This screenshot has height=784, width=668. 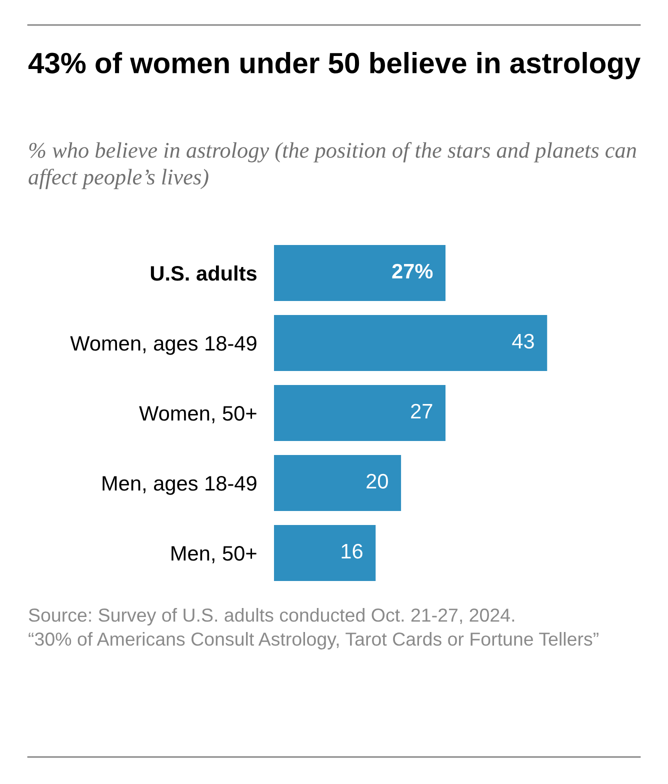 What do you see at coordinates (412, 271) in the screenshot?
I see `data-label: 27%` at bounding box center [412, 271].